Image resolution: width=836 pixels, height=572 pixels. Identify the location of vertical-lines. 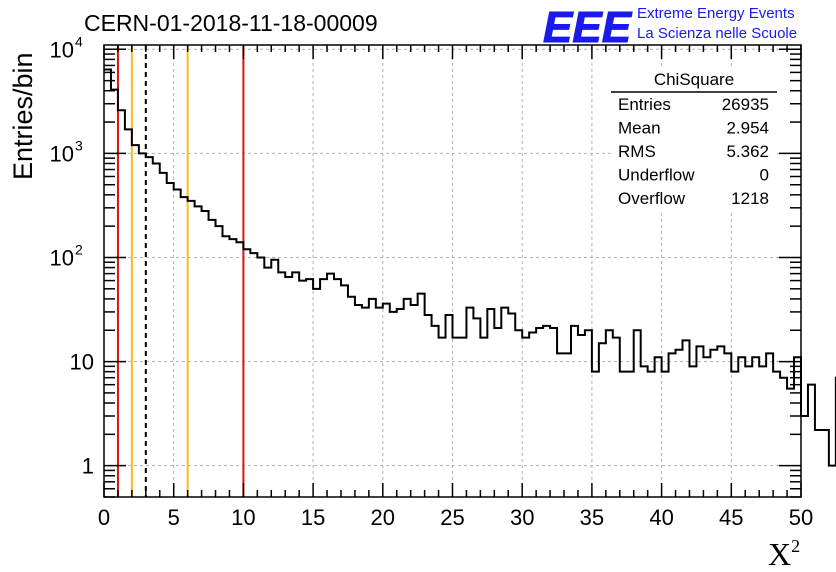
(180, 271).